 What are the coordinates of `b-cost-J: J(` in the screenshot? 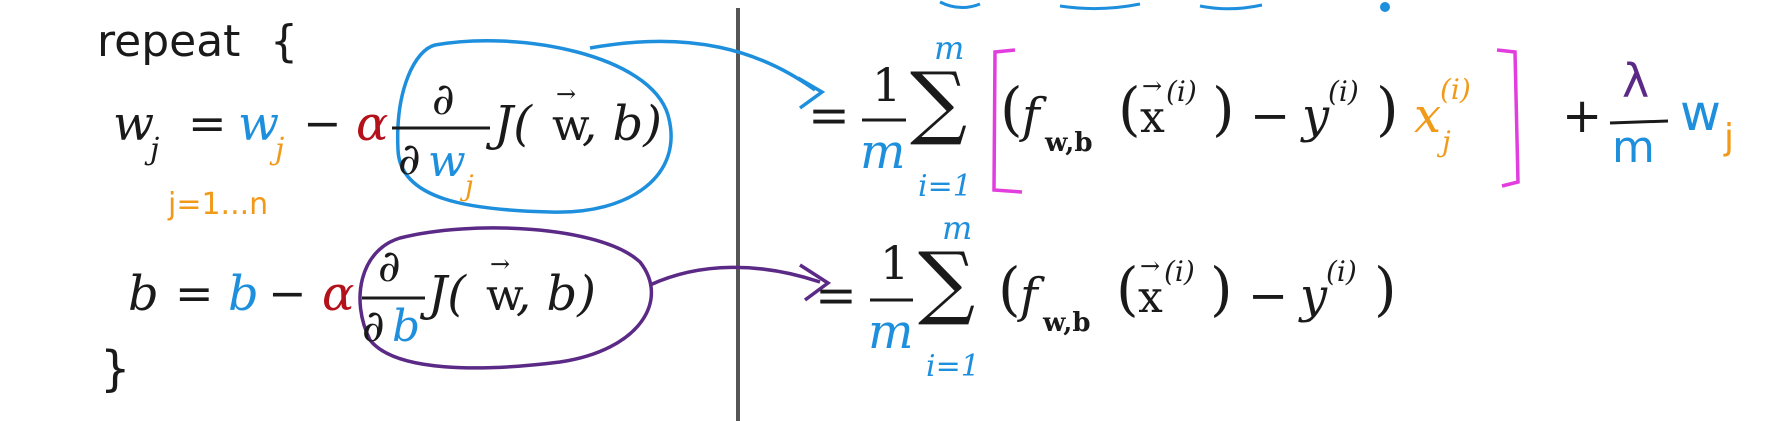 It's located at (447, 294).